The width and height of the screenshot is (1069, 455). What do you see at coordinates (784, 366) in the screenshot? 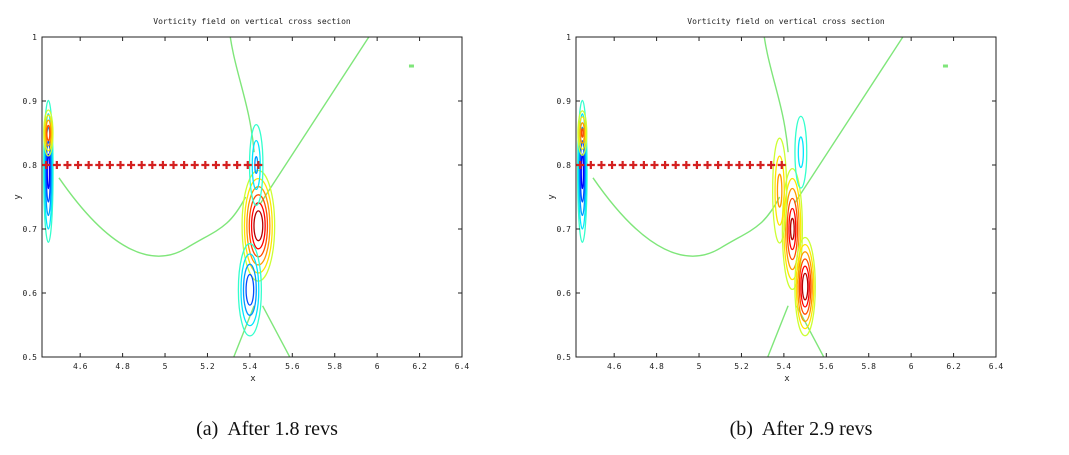
I see `x-tick-label: 5.4` at bounding box center [784, 366].